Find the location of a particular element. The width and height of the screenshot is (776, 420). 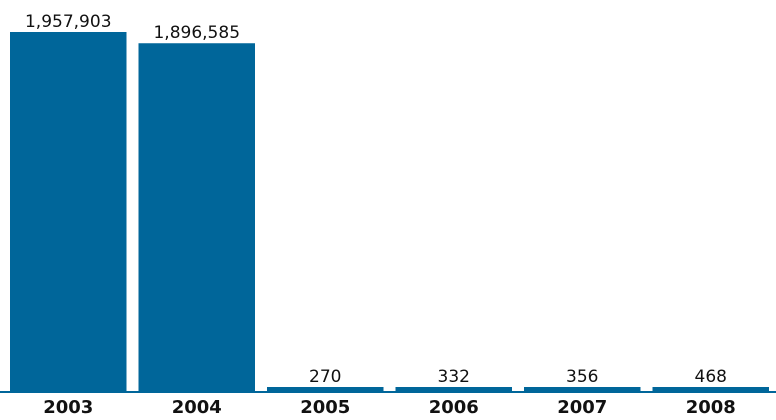

x-tick-label-2006: 2006 is located at coordinates (454, 406).